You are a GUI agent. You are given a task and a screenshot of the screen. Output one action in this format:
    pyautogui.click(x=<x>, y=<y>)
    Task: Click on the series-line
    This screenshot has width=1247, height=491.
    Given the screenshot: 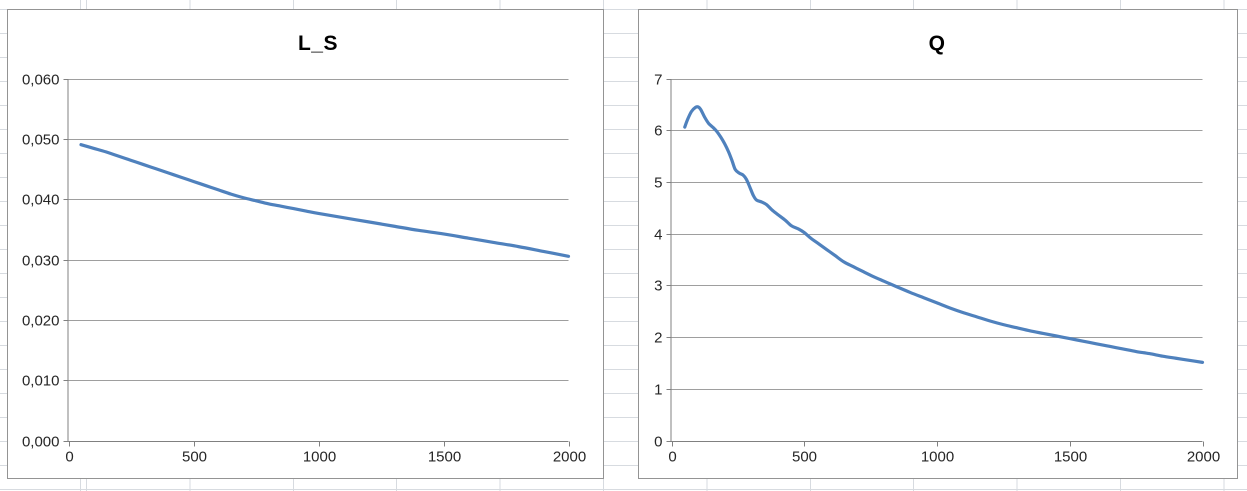 What is the action you would take?
    pyautogui.click(x=325, y=200)
    